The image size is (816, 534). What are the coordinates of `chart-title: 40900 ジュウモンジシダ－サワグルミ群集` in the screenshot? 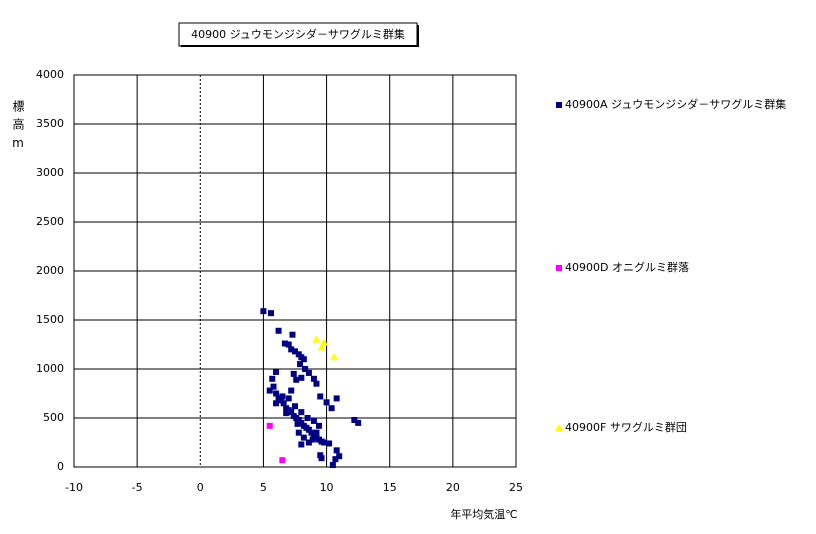 It's located at (298, 34).